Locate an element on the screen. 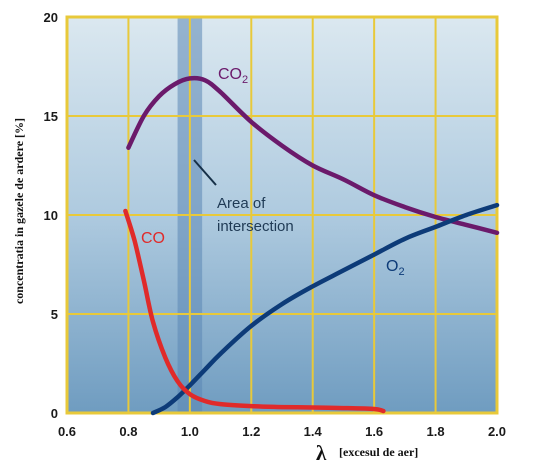 Image resolution: width=538 pixels, height=476 pixels. x-tick-label: 0.8 is located at coordinates (128, 431).